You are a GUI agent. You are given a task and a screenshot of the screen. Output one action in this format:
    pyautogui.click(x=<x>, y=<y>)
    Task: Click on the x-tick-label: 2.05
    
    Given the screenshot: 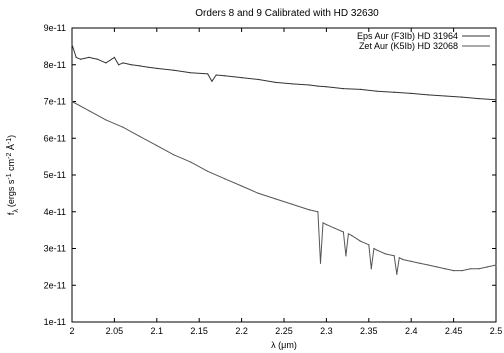 What is the action you would take?
    pyautogui.click(x=115, y=331)
    